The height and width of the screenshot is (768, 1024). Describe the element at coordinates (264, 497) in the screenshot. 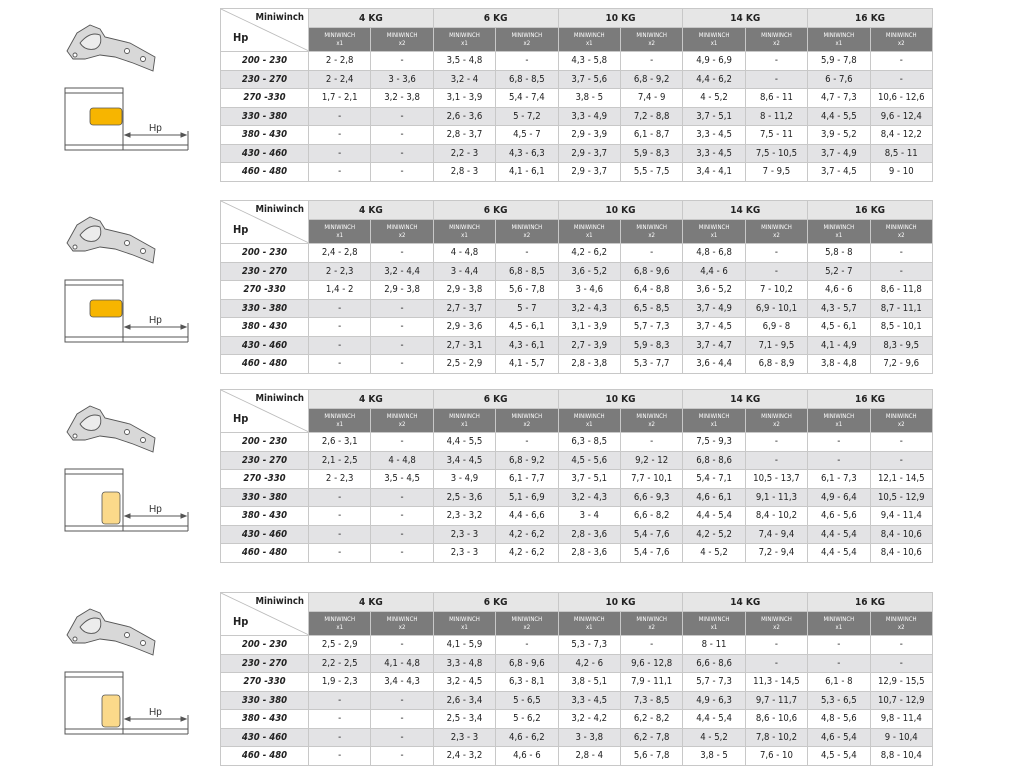

I see `hp-range-cell: 330 - 380` at that location.